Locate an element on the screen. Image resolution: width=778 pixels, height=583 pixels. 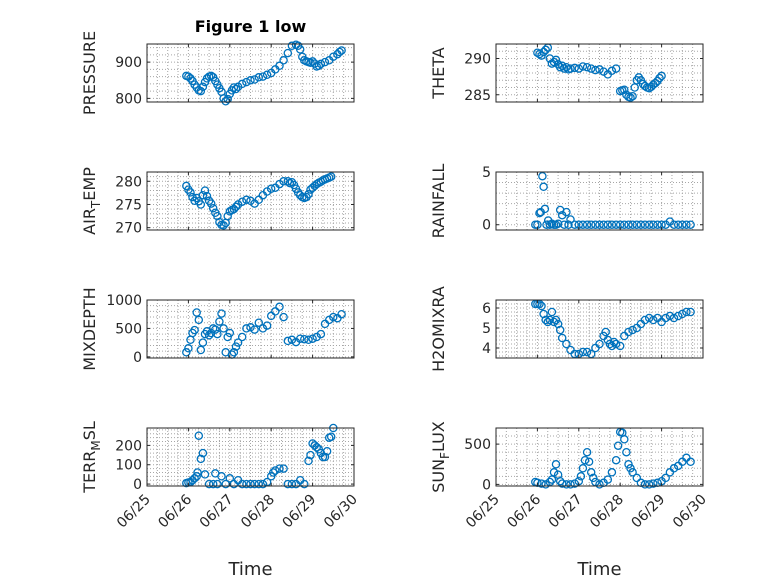
x-tick-label: 06/29 is located at coordinates (649, 512).